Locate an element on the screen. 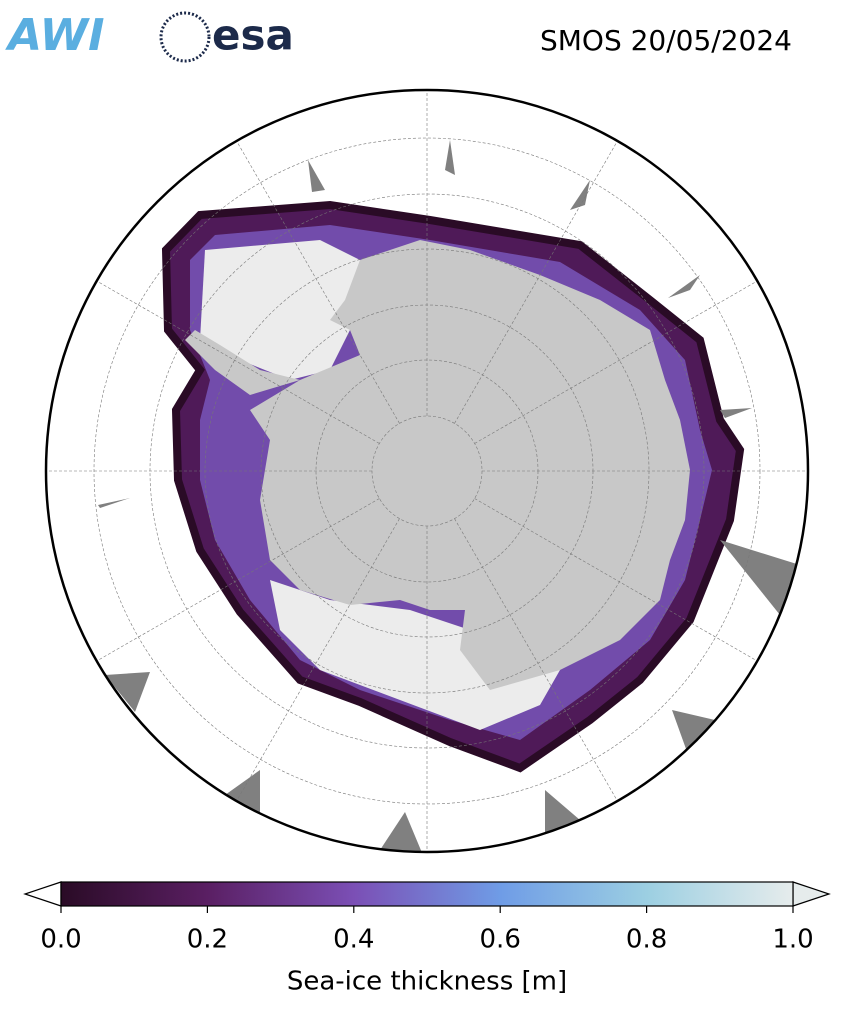 This screenshot has height=1026, width=854. colorbar-tick-label: 0.4 is located at coordinates (353, 940).